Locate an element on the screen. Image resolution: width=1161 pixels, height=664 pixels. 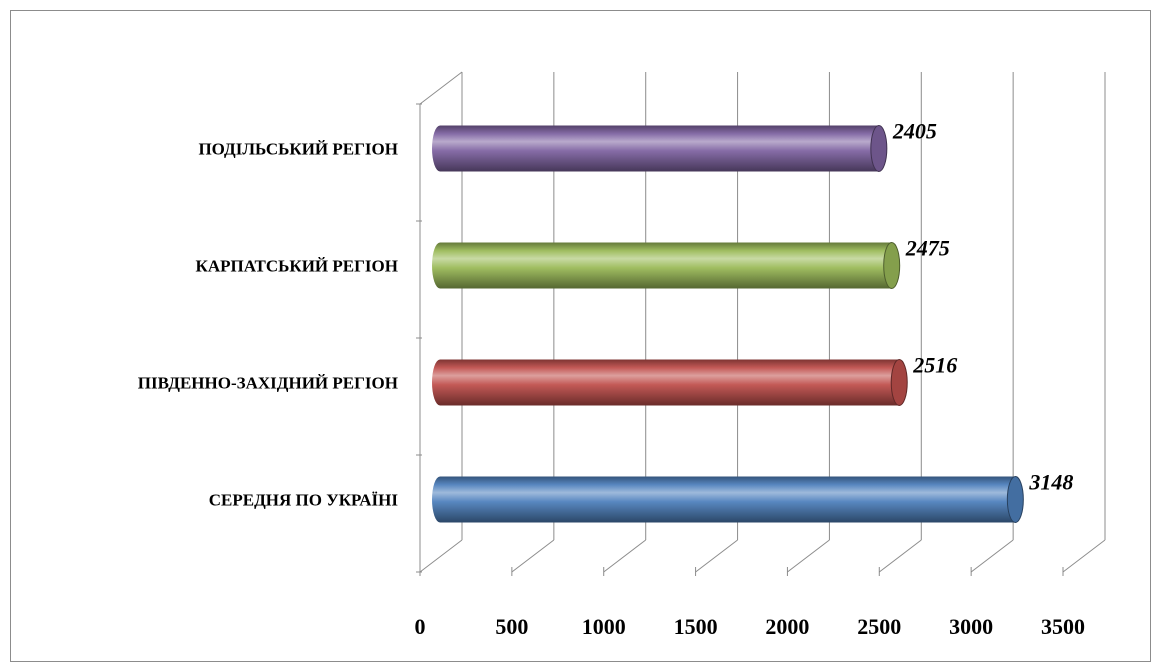
y-category-label-0: СЕРЕДНЯ ПО УКРАЇНІ is located at coordinates (304, 500).